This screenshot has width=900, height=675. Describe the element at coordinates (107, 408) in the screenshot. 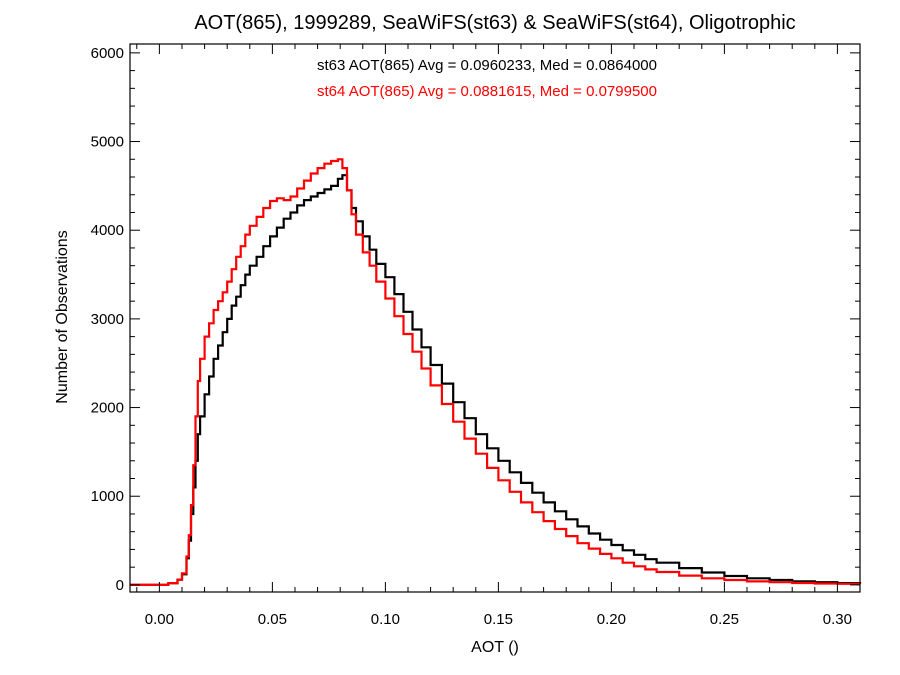

I see `y-tick-label: 2000` at that location.